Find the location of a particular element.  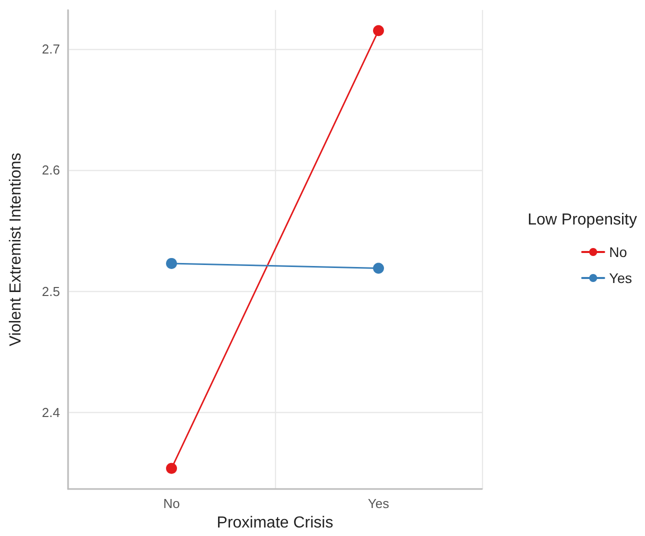

legend-title: Low Propensity is located at coordinates (582, 220).